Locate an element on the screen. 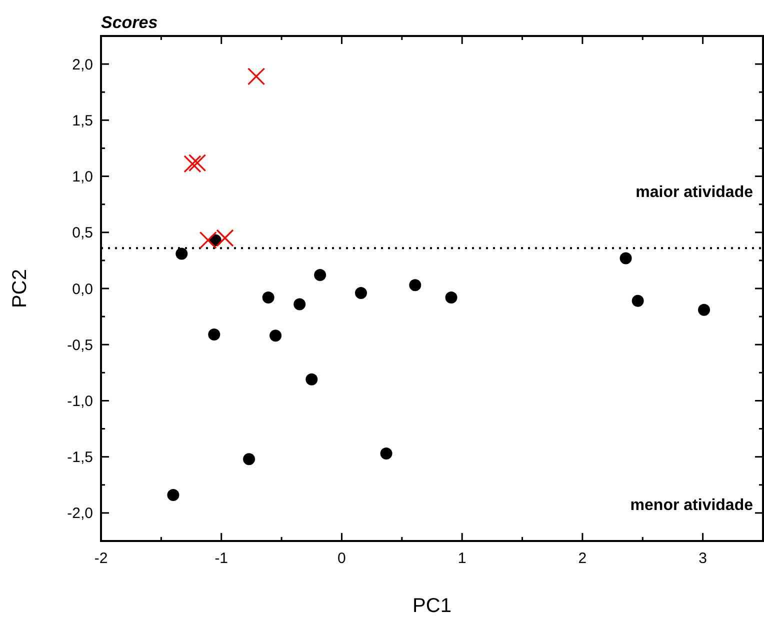 The height and width of the screenshot is (620, 764). chart-title: Scores is located at coordinates (129, 22).